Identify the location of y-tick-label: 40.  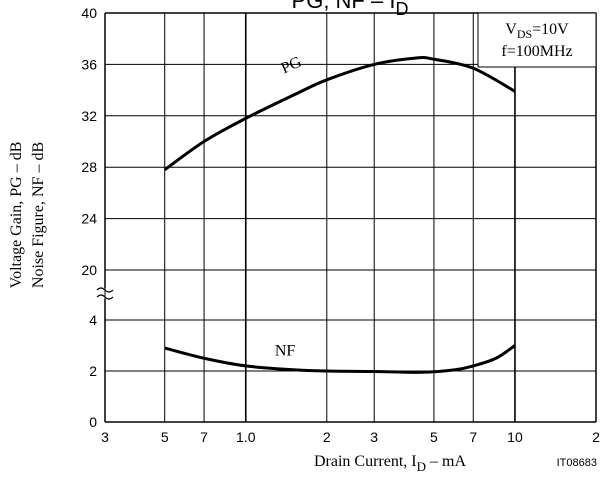
(89, 13).